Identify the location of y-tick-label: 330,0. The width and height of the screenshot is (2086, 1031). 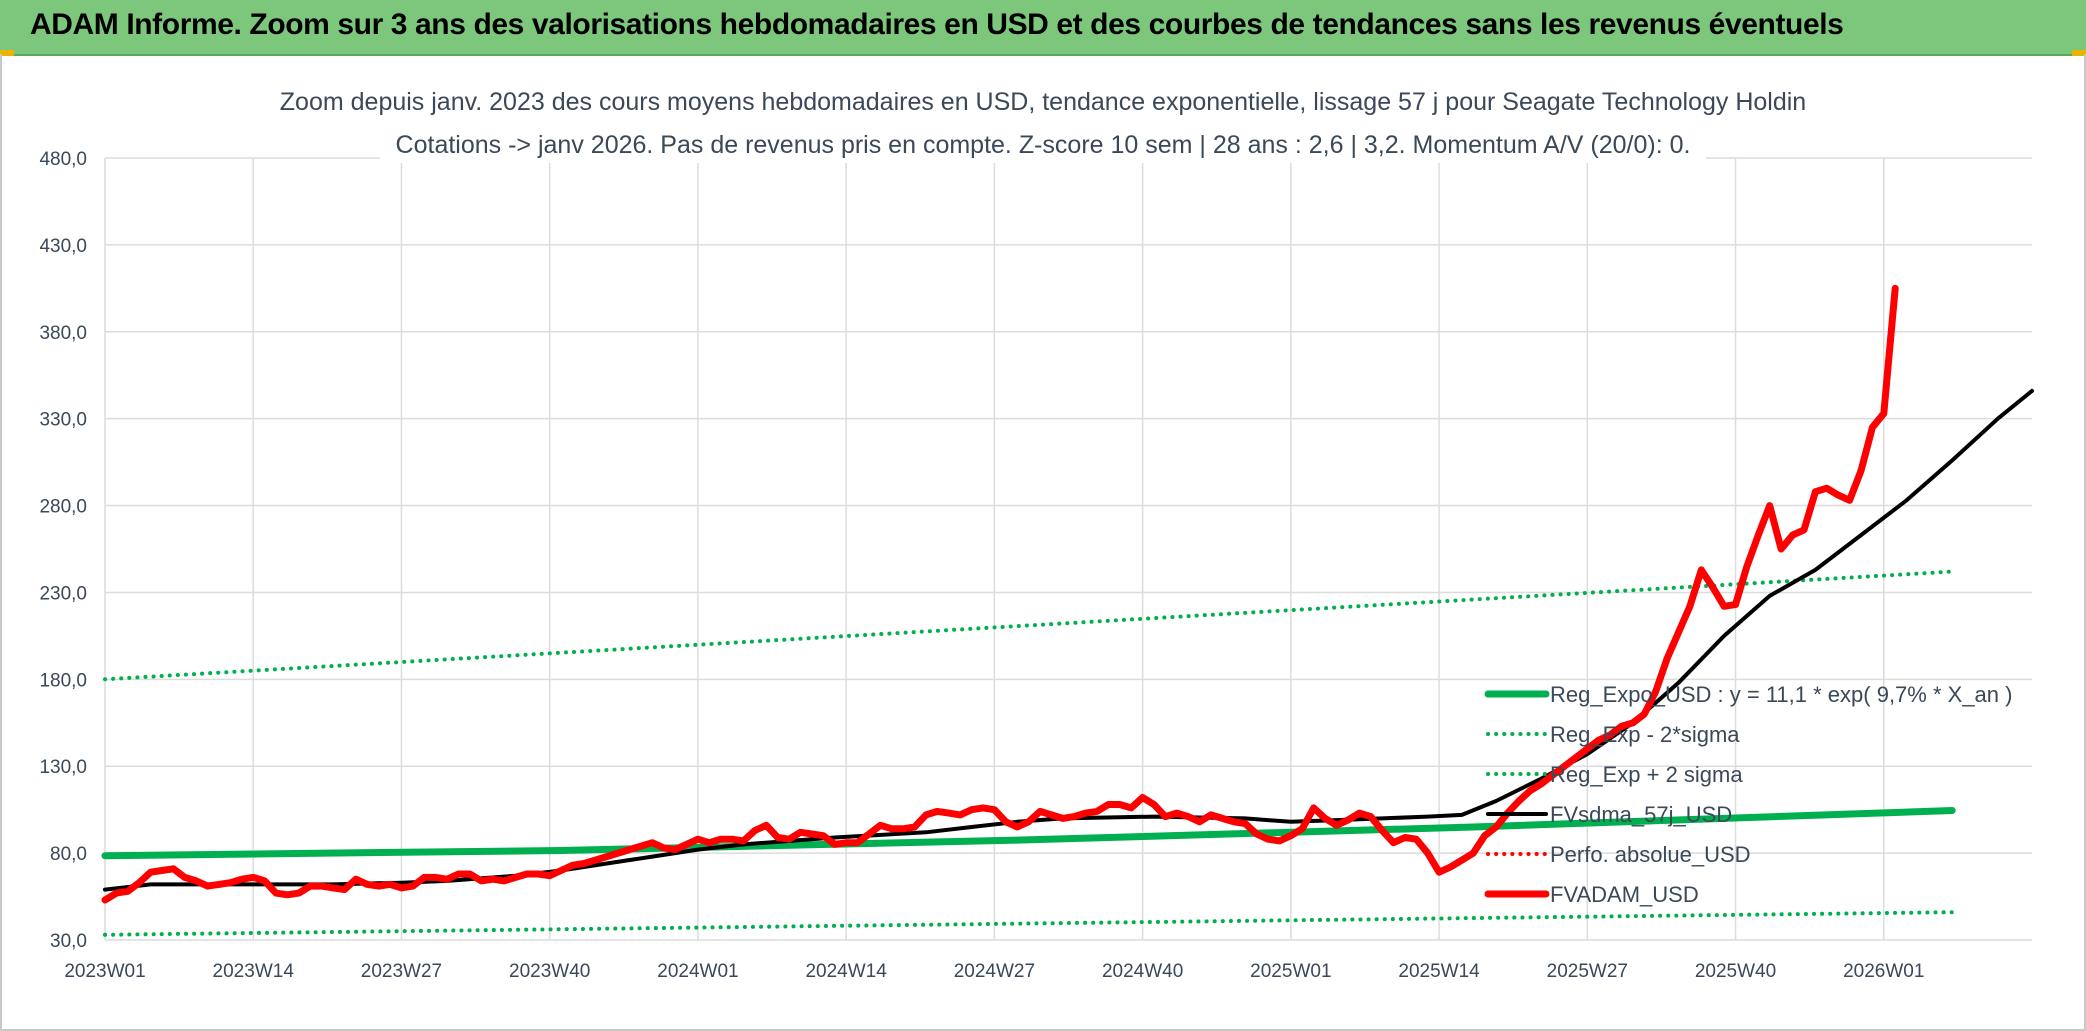
(63, 420).